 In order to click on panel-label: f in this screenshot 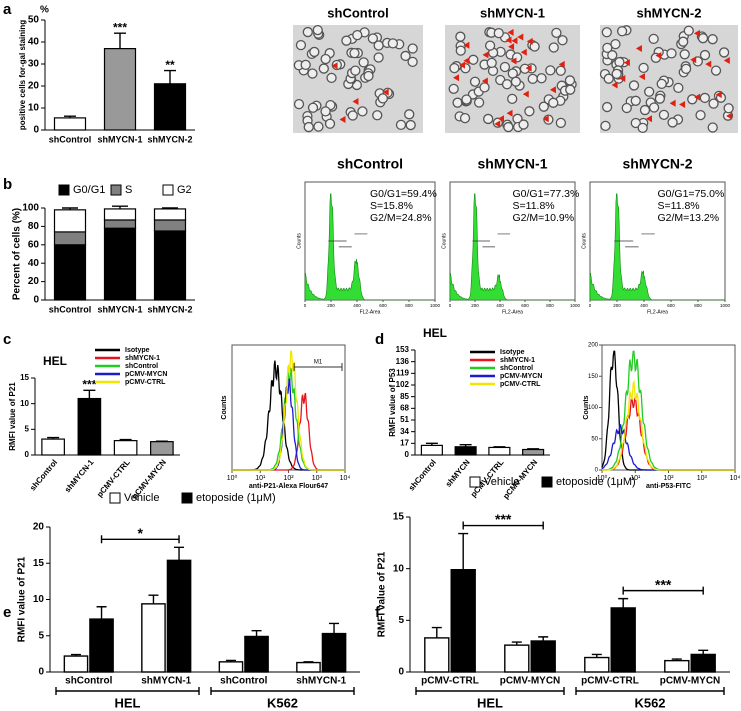, I will do `click(378, 612)`.